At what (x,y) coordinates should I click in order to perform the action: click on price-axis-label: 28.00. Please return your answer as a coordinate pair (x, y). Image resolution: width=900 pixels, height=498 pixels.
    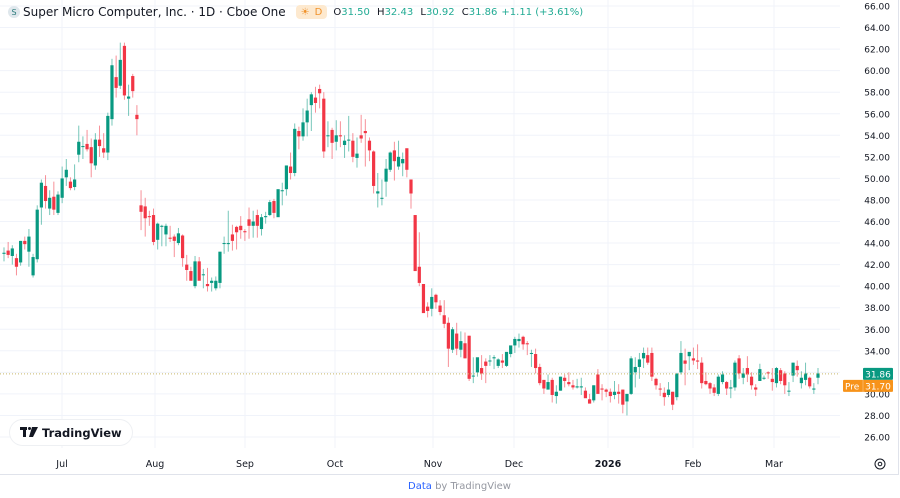
    Looking at the image, I should click on (877, 417).